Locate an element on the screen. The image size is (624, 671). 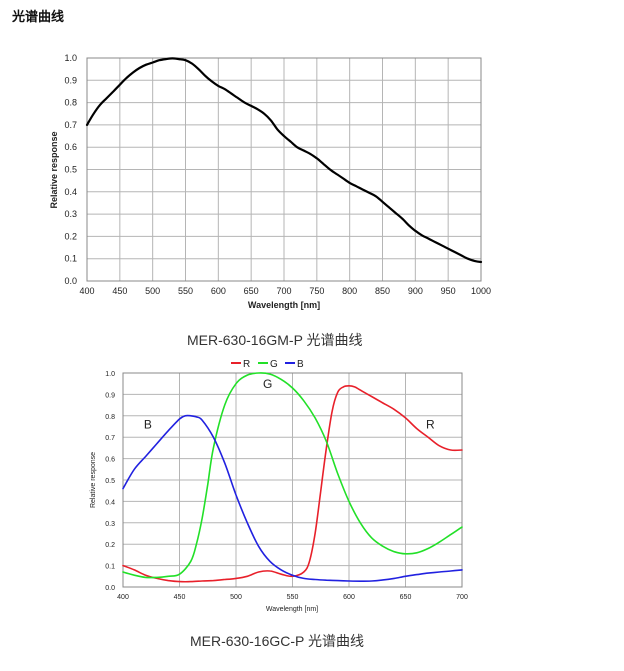
chart2-y-tick: 0.9 is located at coordinates (110, 395).